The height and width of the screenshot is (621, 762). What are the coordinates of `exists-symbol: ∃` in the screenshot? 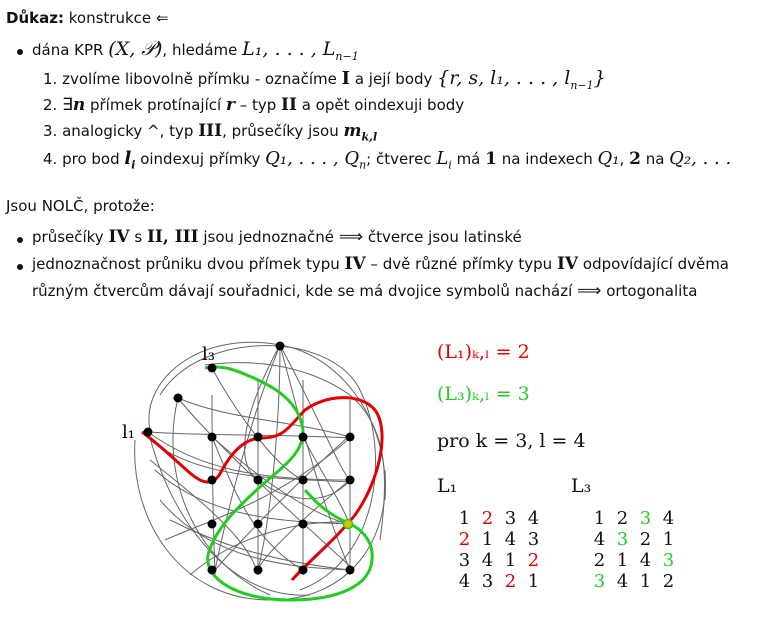 It's located at (67, 105).